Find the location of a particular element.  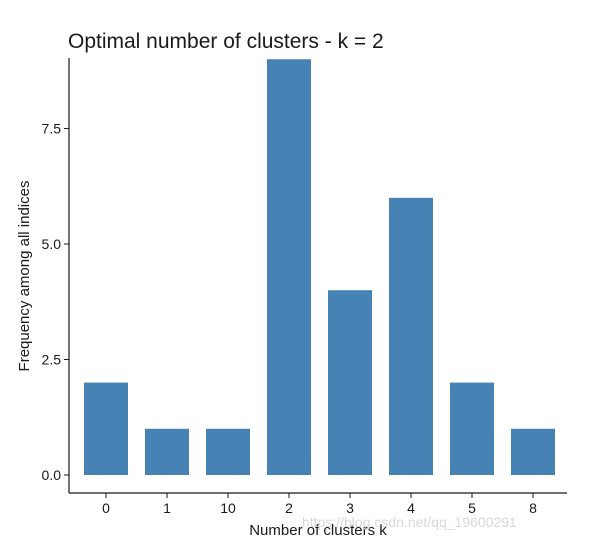

y-axis-title: Frequency among all indices is located at coordinates (24, 276).